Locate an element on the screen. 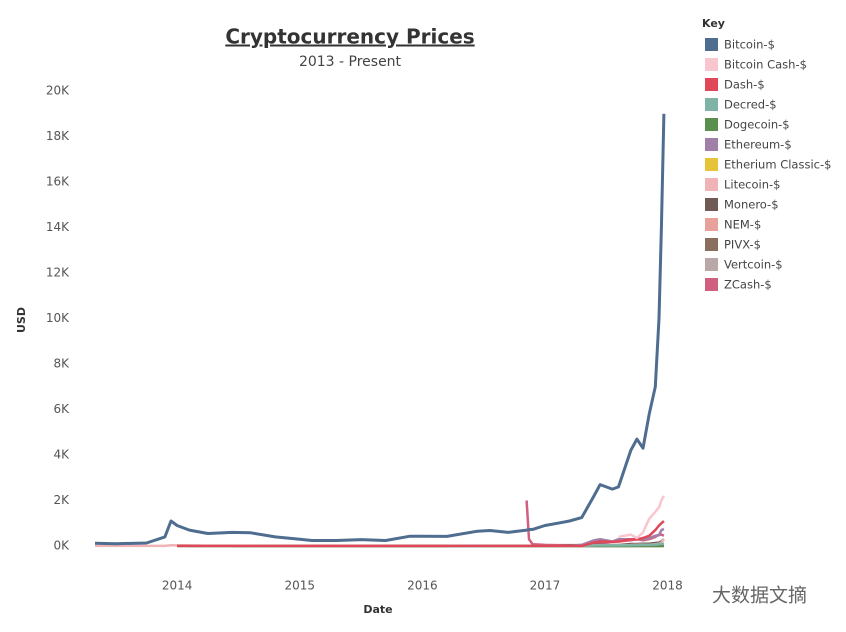 This screenshot has height=632, width=846. y-tick-label: 8K is located at coordinates (61, 364).